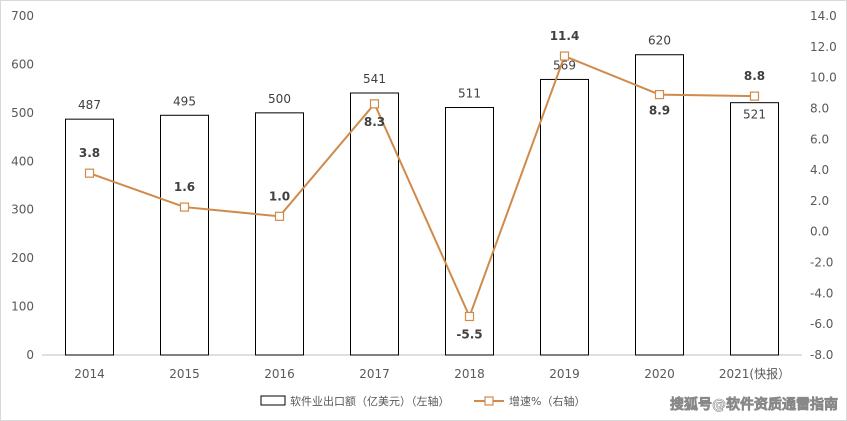 This screenshot has height=421, width=847. Describe the element at coordinates (374, 79) in the screenshot. I see `bar-value-label: 541` at that location.